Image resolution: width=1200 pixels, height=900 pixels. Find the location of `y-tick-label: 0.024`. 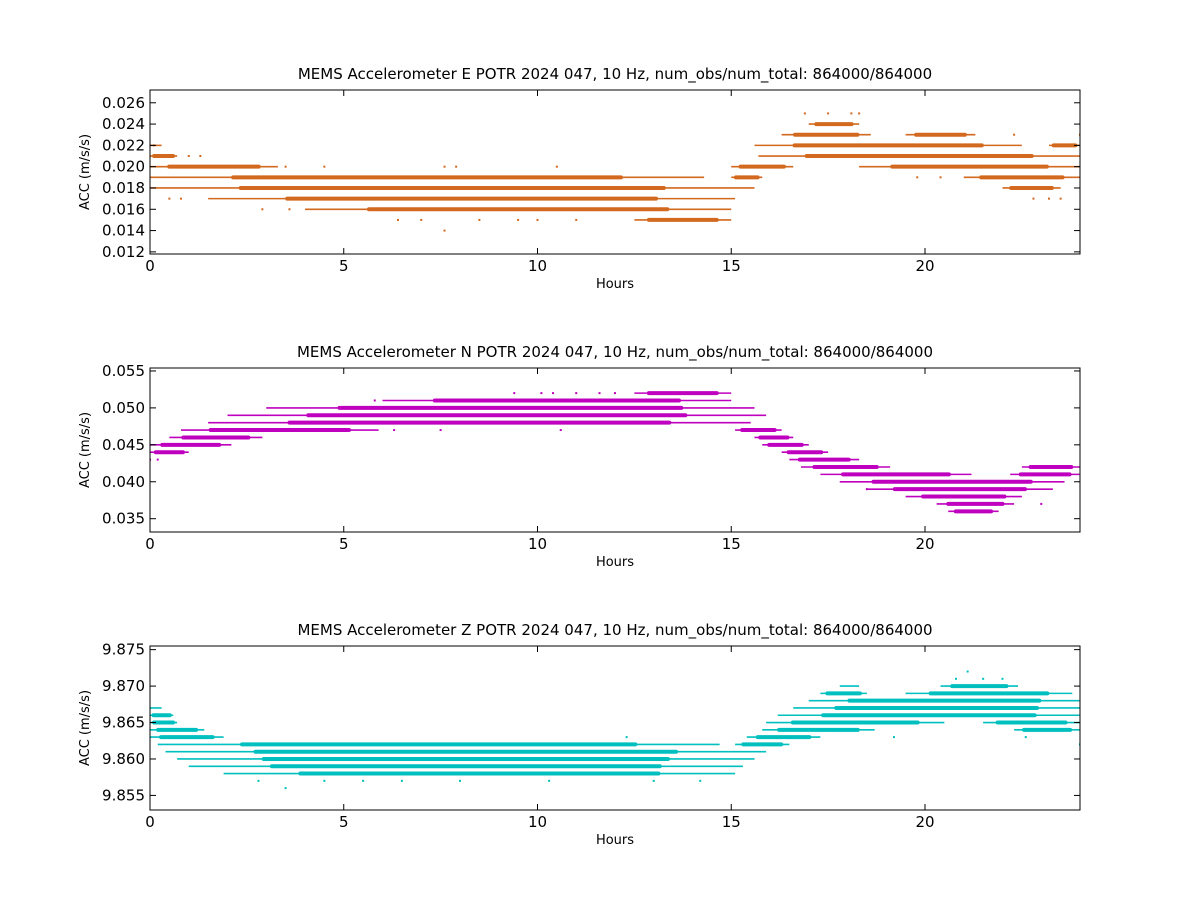

y-tick-label: 0.024 is located at coordinates (123, 124).